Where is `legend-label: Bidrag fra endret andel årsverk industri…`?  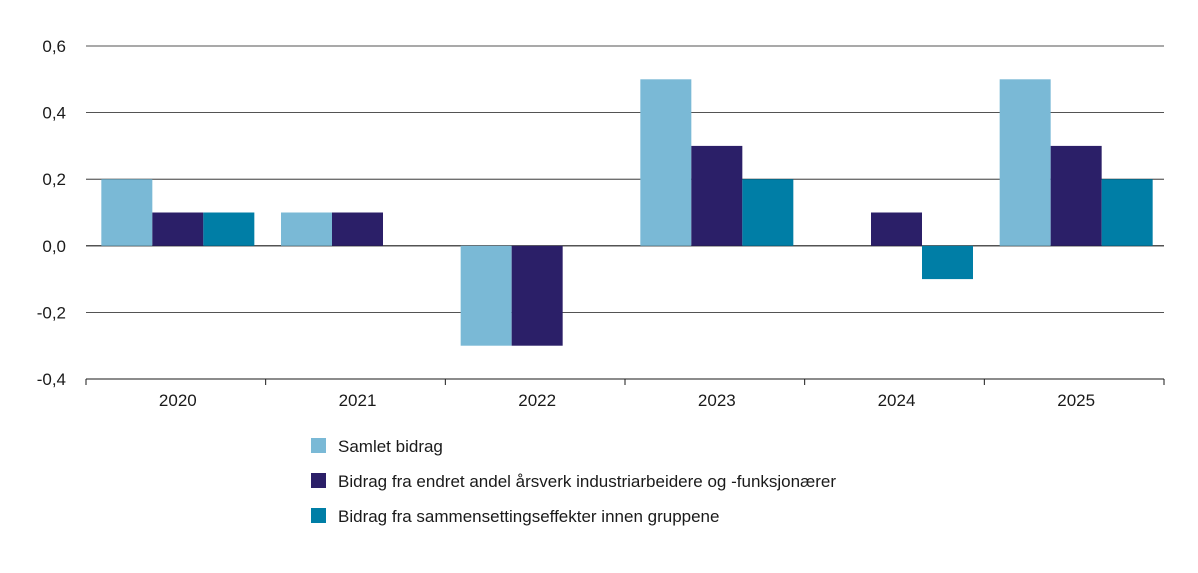 legend-label: Bidrag fra endret andel årsverk industri… is located at coordinates (587, 481).